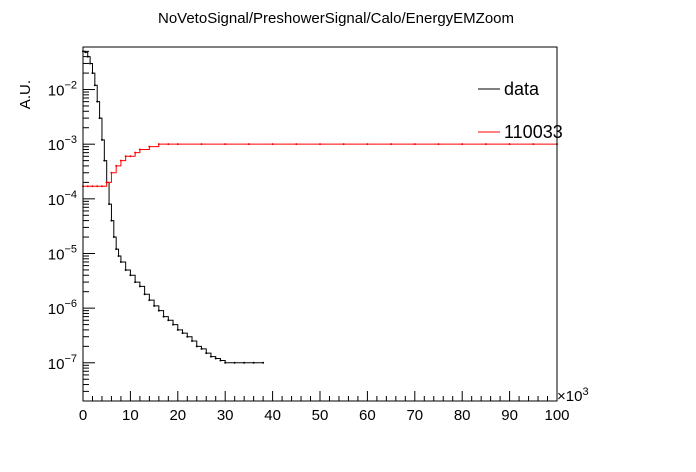 This screenshot has height=472, width=696. Describe the element at coordinates (62, 308) in the screenshot. I see `y-tick-label: 10⁻⁶` at that location.